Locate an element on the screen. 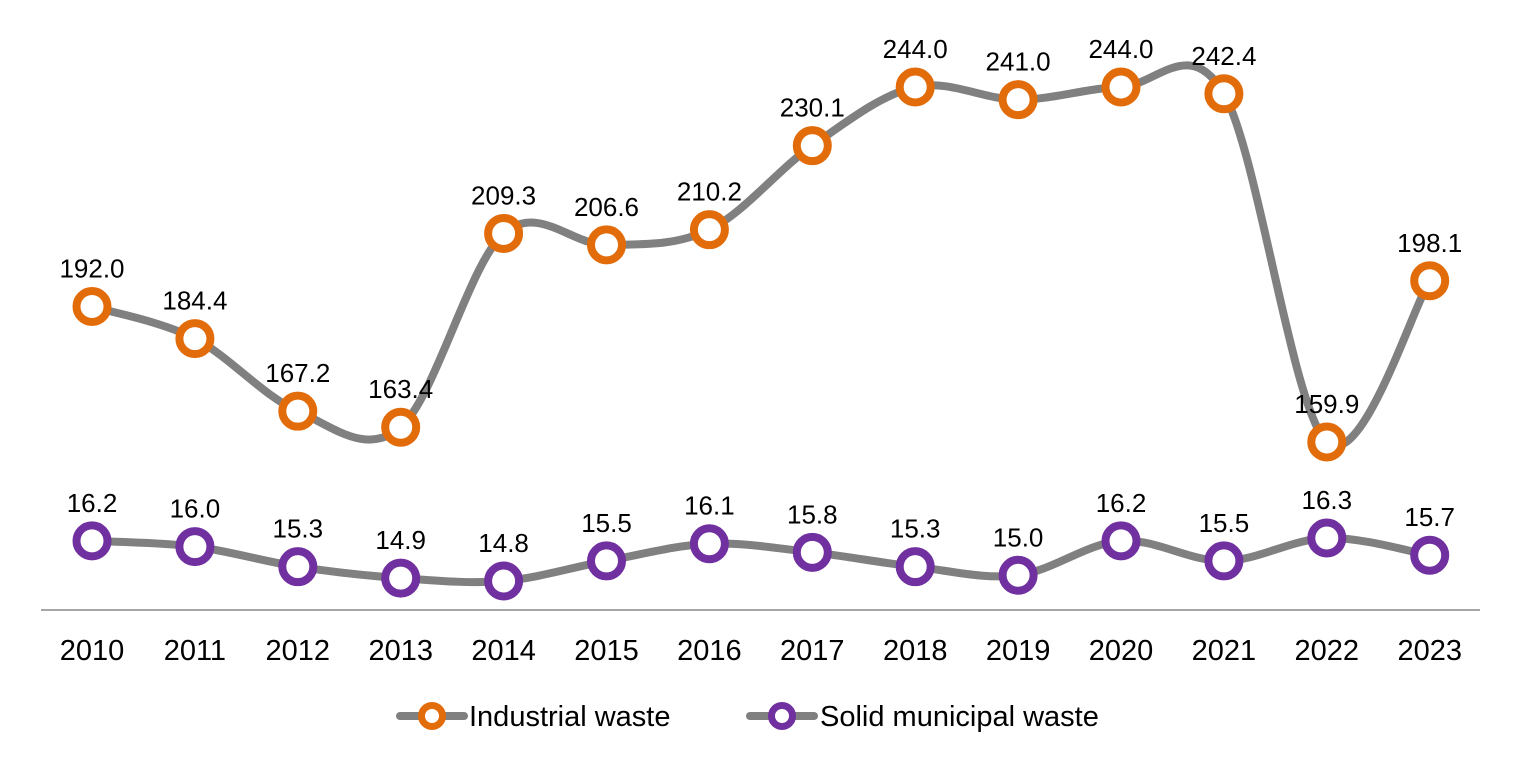 Image resolution: width=1522 pixels, height=758 pixels. x-tick-label-2015: 2015 is located at coordinates (606, 651).